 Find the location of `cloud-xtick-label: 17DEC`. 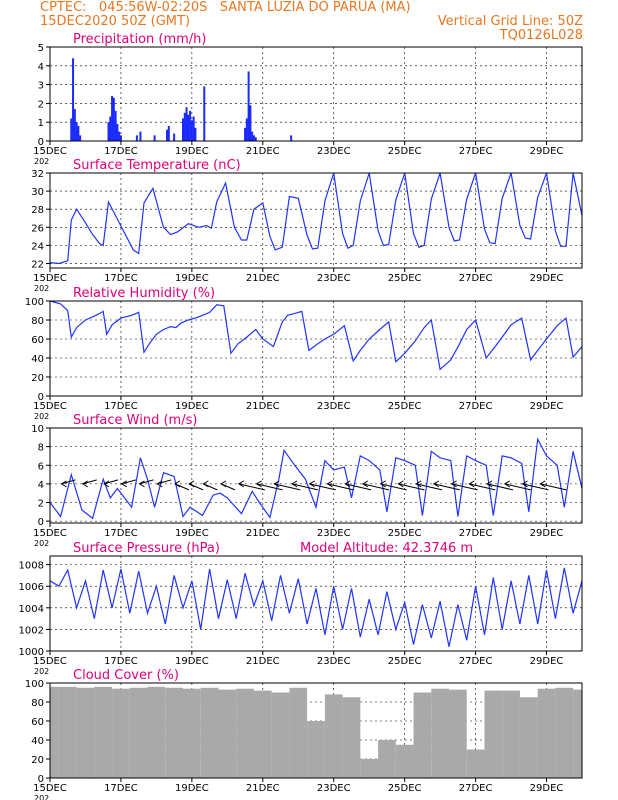

cloud-xtick-label: 17DEC is located at coordinates (121, 788).